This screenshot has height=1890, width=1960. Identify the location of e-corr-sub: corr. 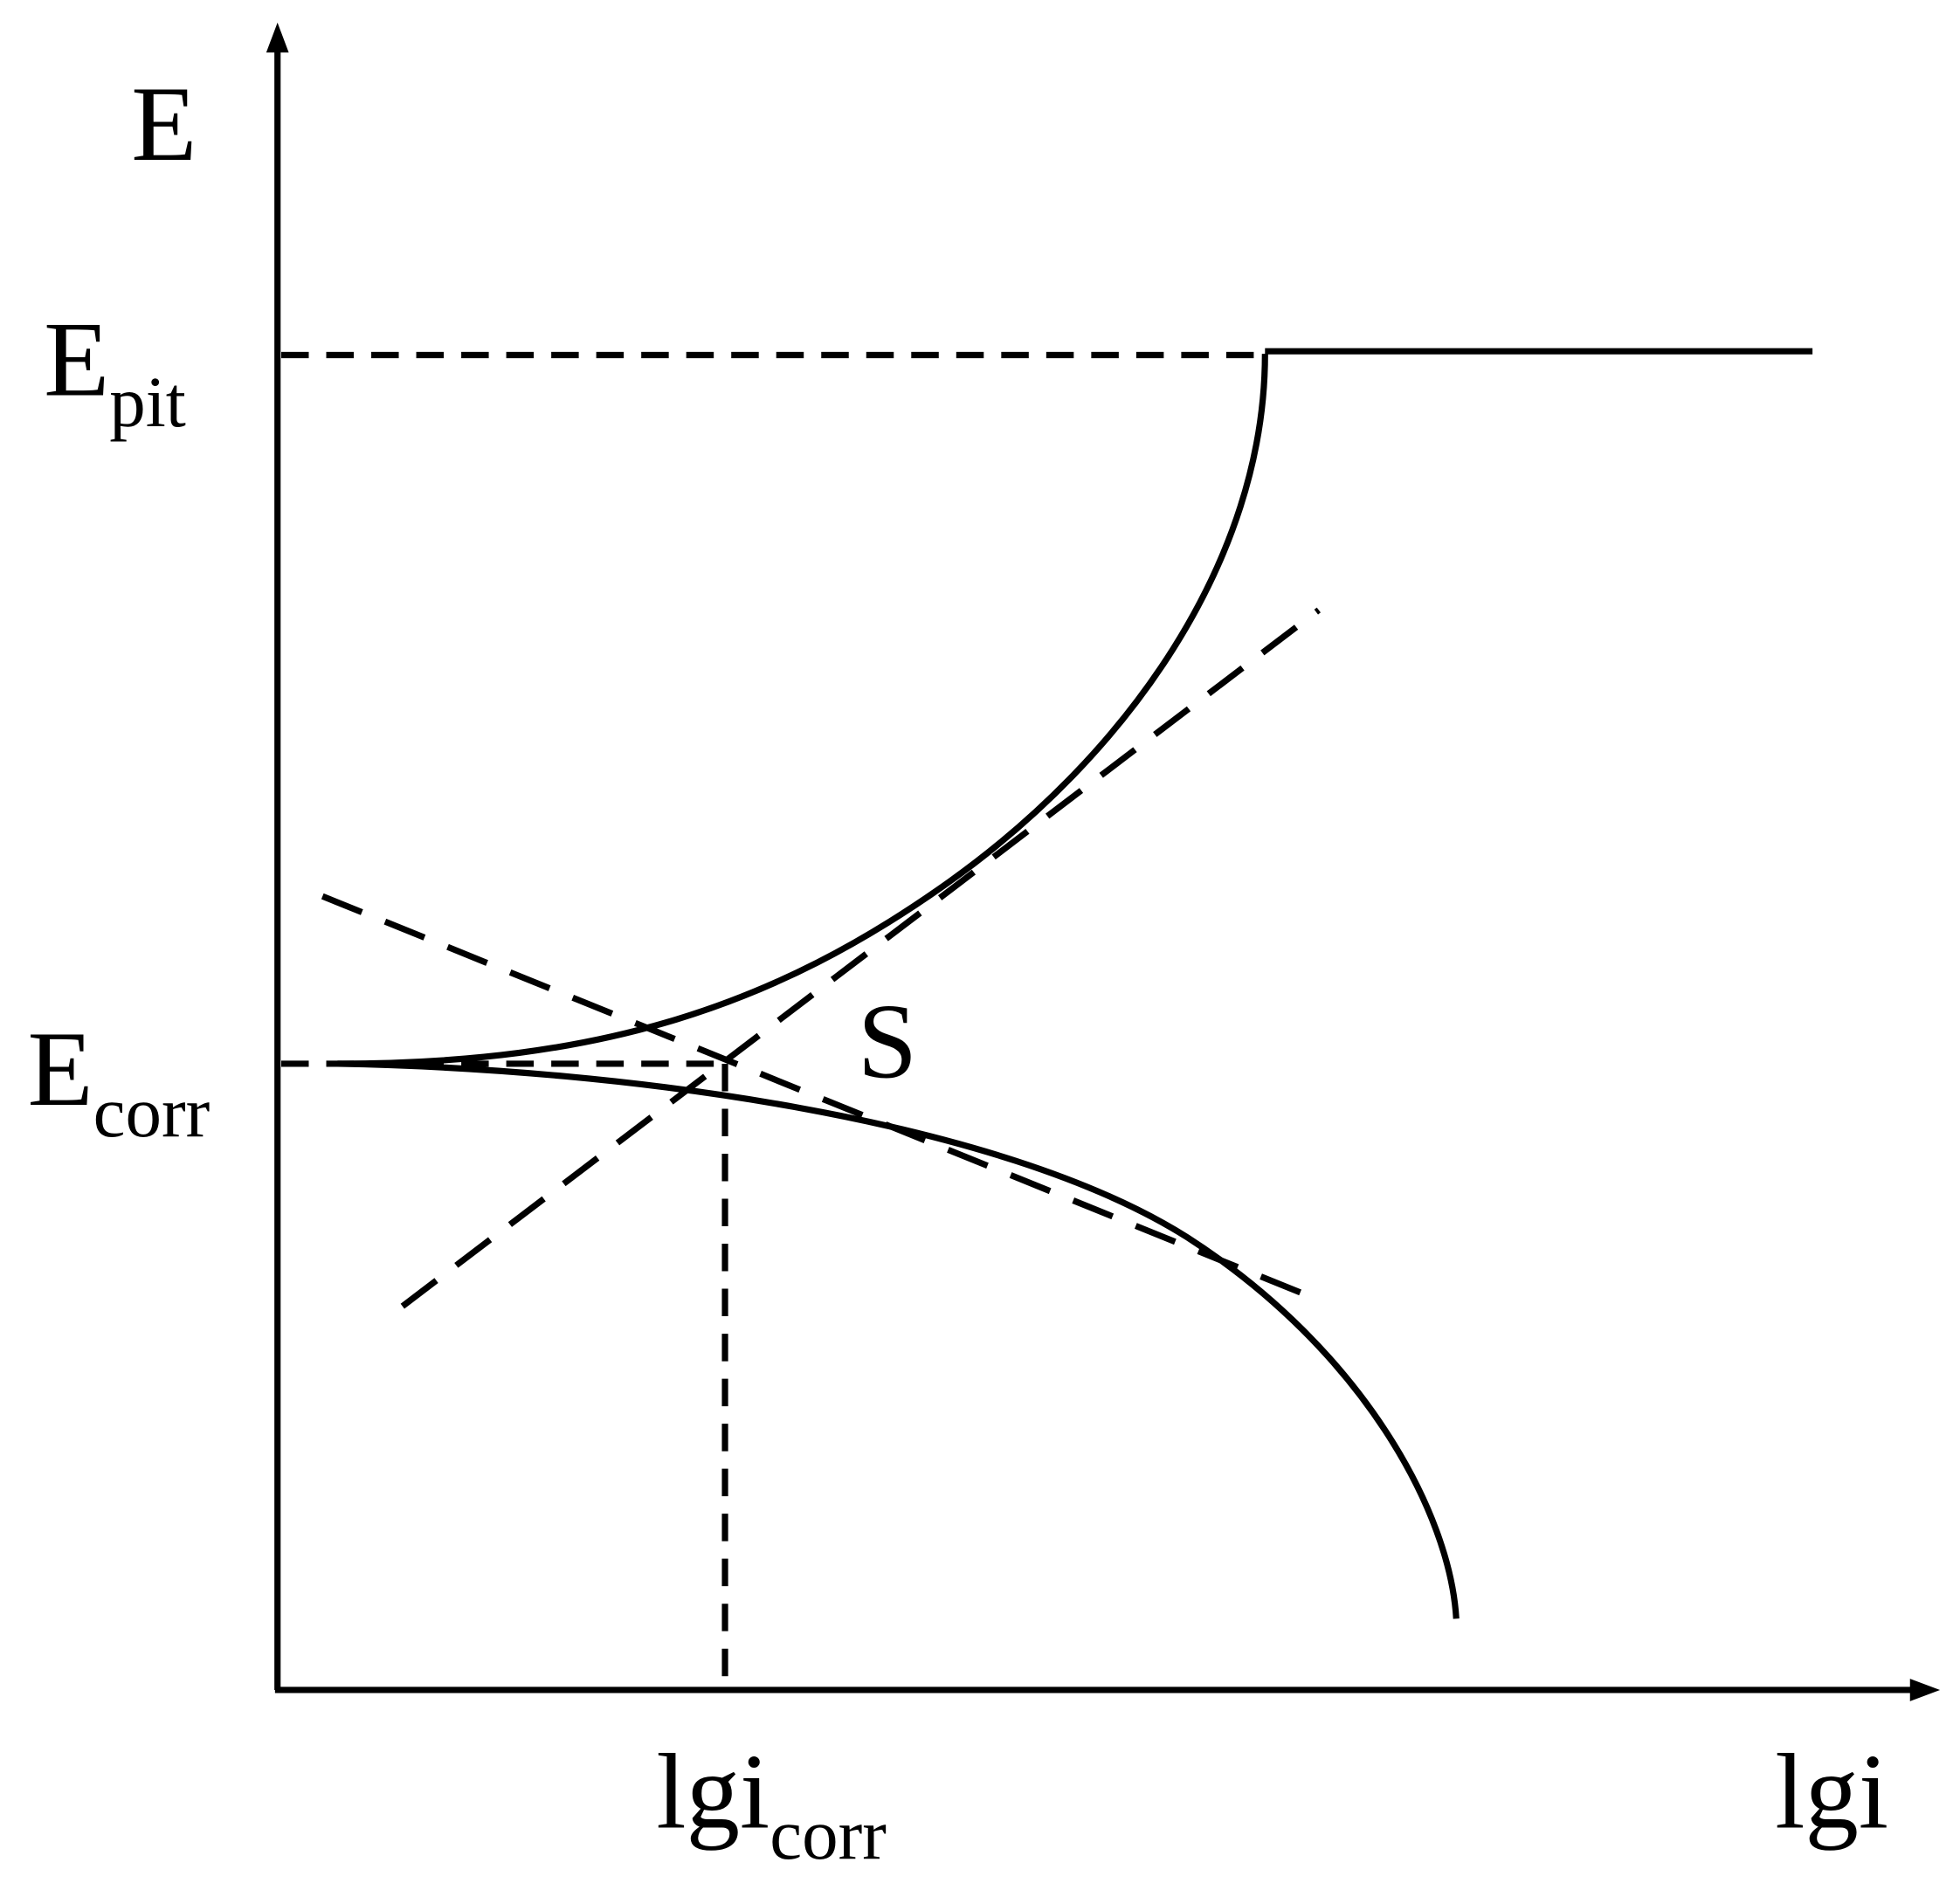
(151, 1112).